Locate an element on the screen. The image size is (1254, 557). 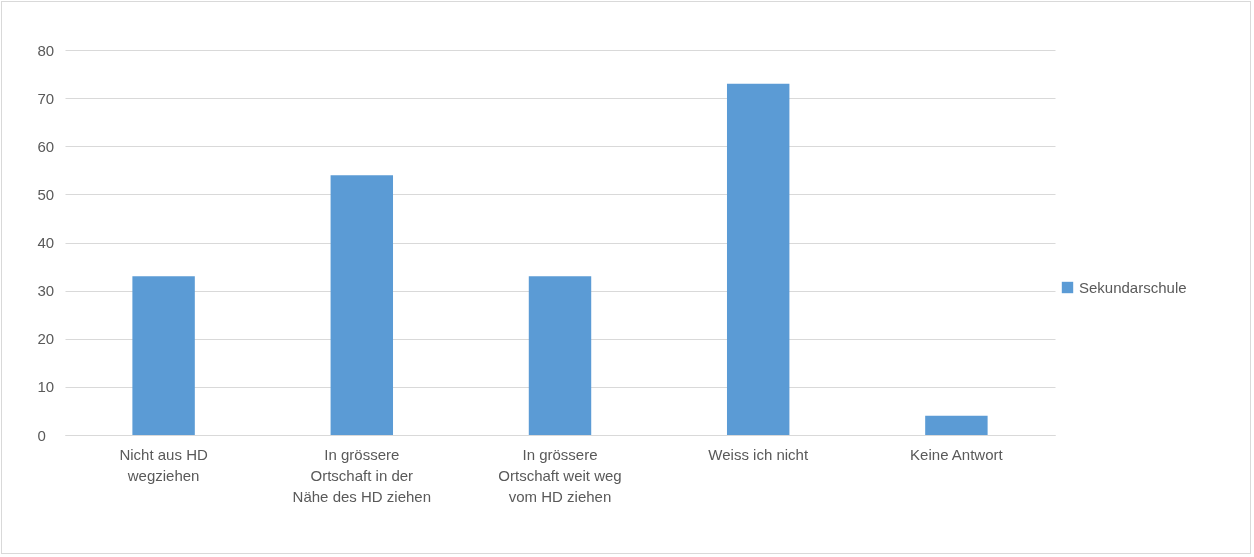
y-tick-label: 50 is located at coordinates (46, 194).